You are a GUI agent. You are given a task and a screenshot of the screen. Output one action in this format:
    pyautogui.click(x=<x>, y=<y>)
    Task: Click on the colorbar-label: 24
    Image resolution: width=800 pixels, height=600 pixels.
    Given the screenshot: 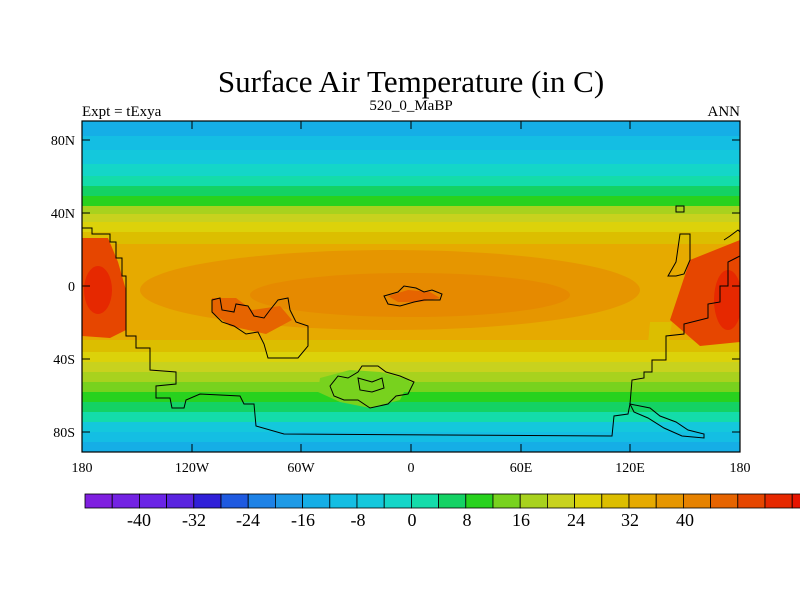 What is the action you would take?
    pyautogui.click(x=576, y=520)
    